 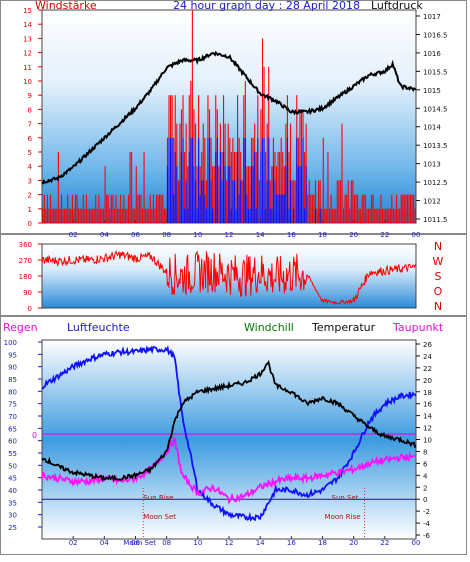 I want to click on temperature-label: Temperatur, so click(x=343, y=327).